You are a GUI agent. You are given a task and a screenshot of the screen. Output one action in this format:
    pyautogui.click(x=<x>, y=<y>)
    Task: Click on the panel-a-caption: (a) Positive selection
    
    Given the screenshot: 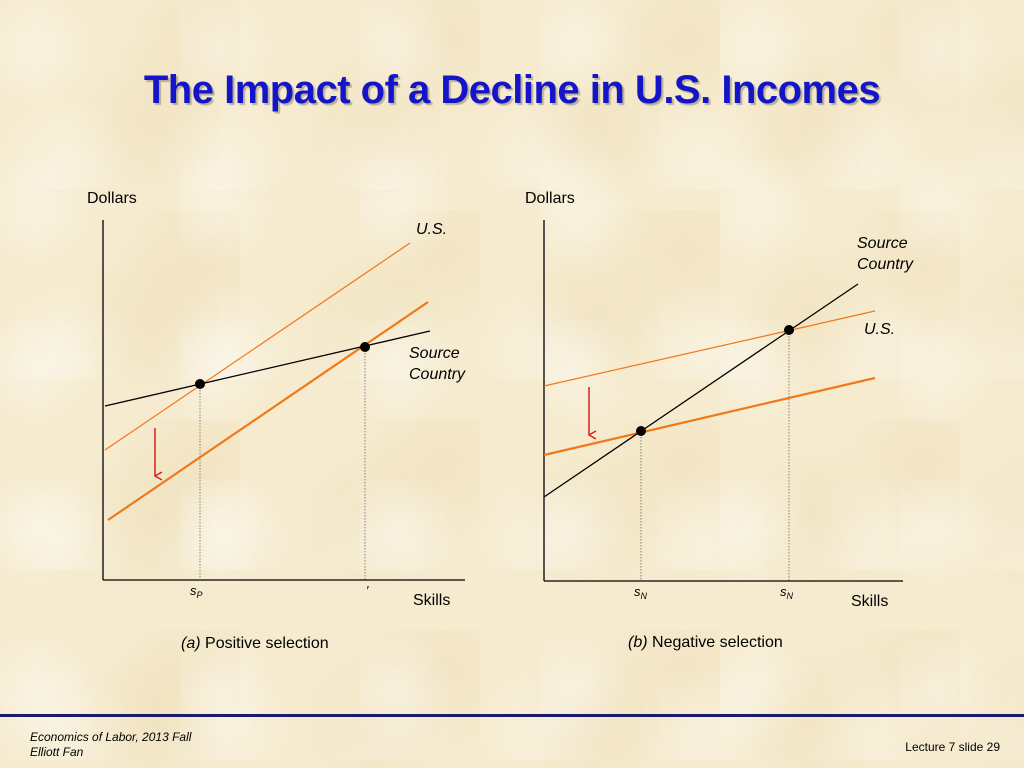 What is the action you would take?
    pyautogui.click(x=255, y=643)
    